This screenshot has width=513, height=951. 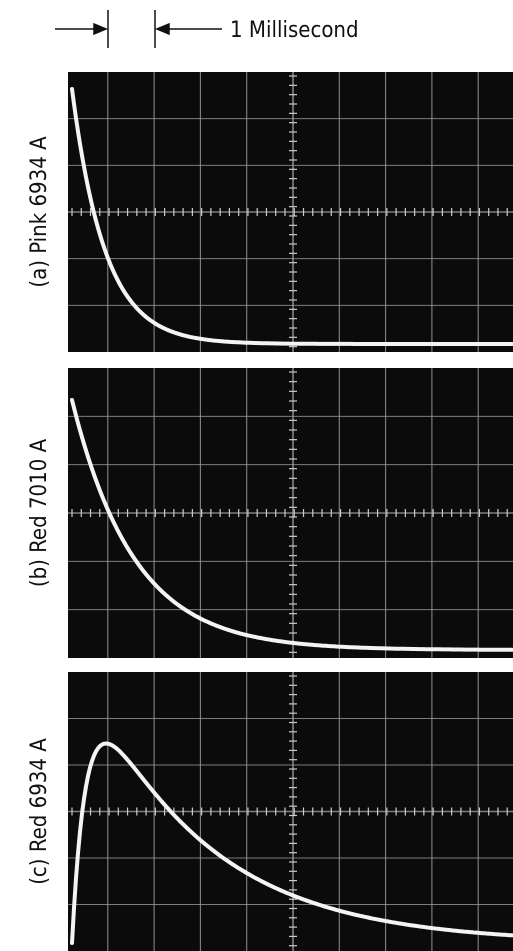 What do you see at coordinates (39, 512) in the screenshot?
I see `panel-label: (b) Red 7010 A` at bounding box center [39, 512].